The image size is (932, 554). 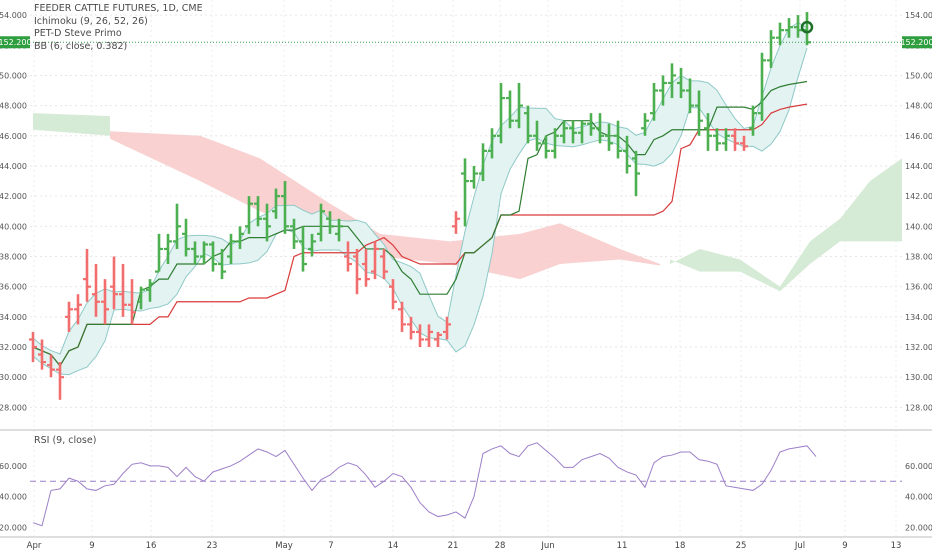 What do you see at coordinates (151, 545) in the screenshot?
I see `date-tick: 16` at bounding box center [151, 545].